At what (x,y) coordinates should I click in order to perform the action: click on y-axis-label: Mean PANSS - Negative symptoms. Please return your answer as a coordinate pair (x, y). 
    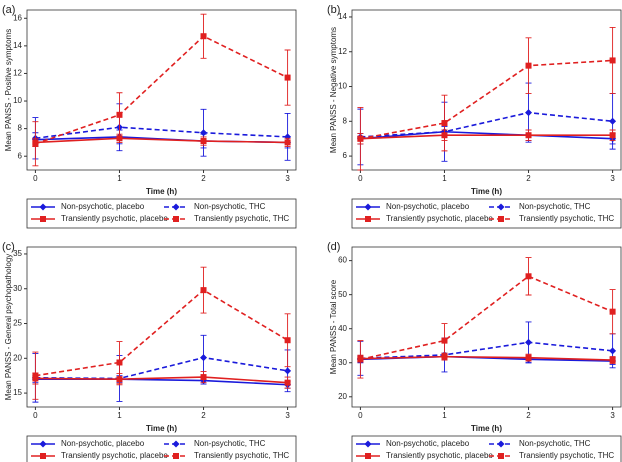
    Looking at the image, I should click on (333, 90).